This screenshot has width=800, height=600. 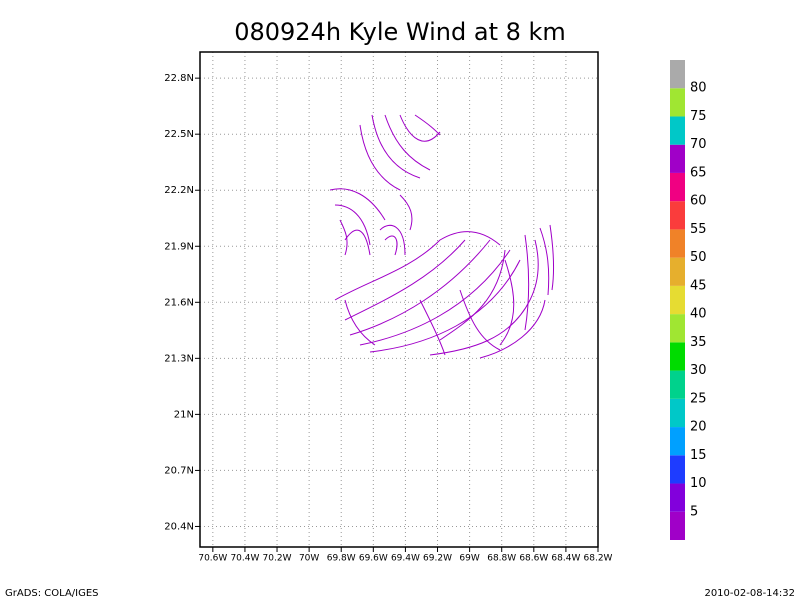 What do you see at coordinates (244, 559) in the screenshot?
I see `x-tick-label: 70.4W` at bounding box center [244, 559].